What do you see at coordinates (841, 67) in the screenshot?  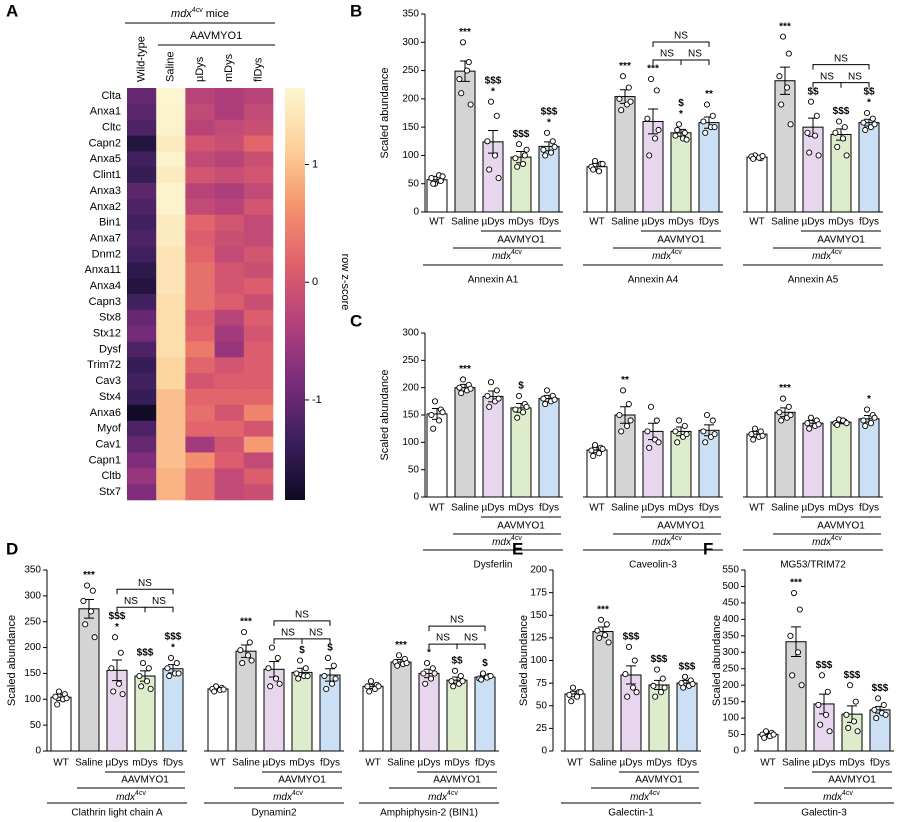 I see `bracket` at bounding box center [841, 67].